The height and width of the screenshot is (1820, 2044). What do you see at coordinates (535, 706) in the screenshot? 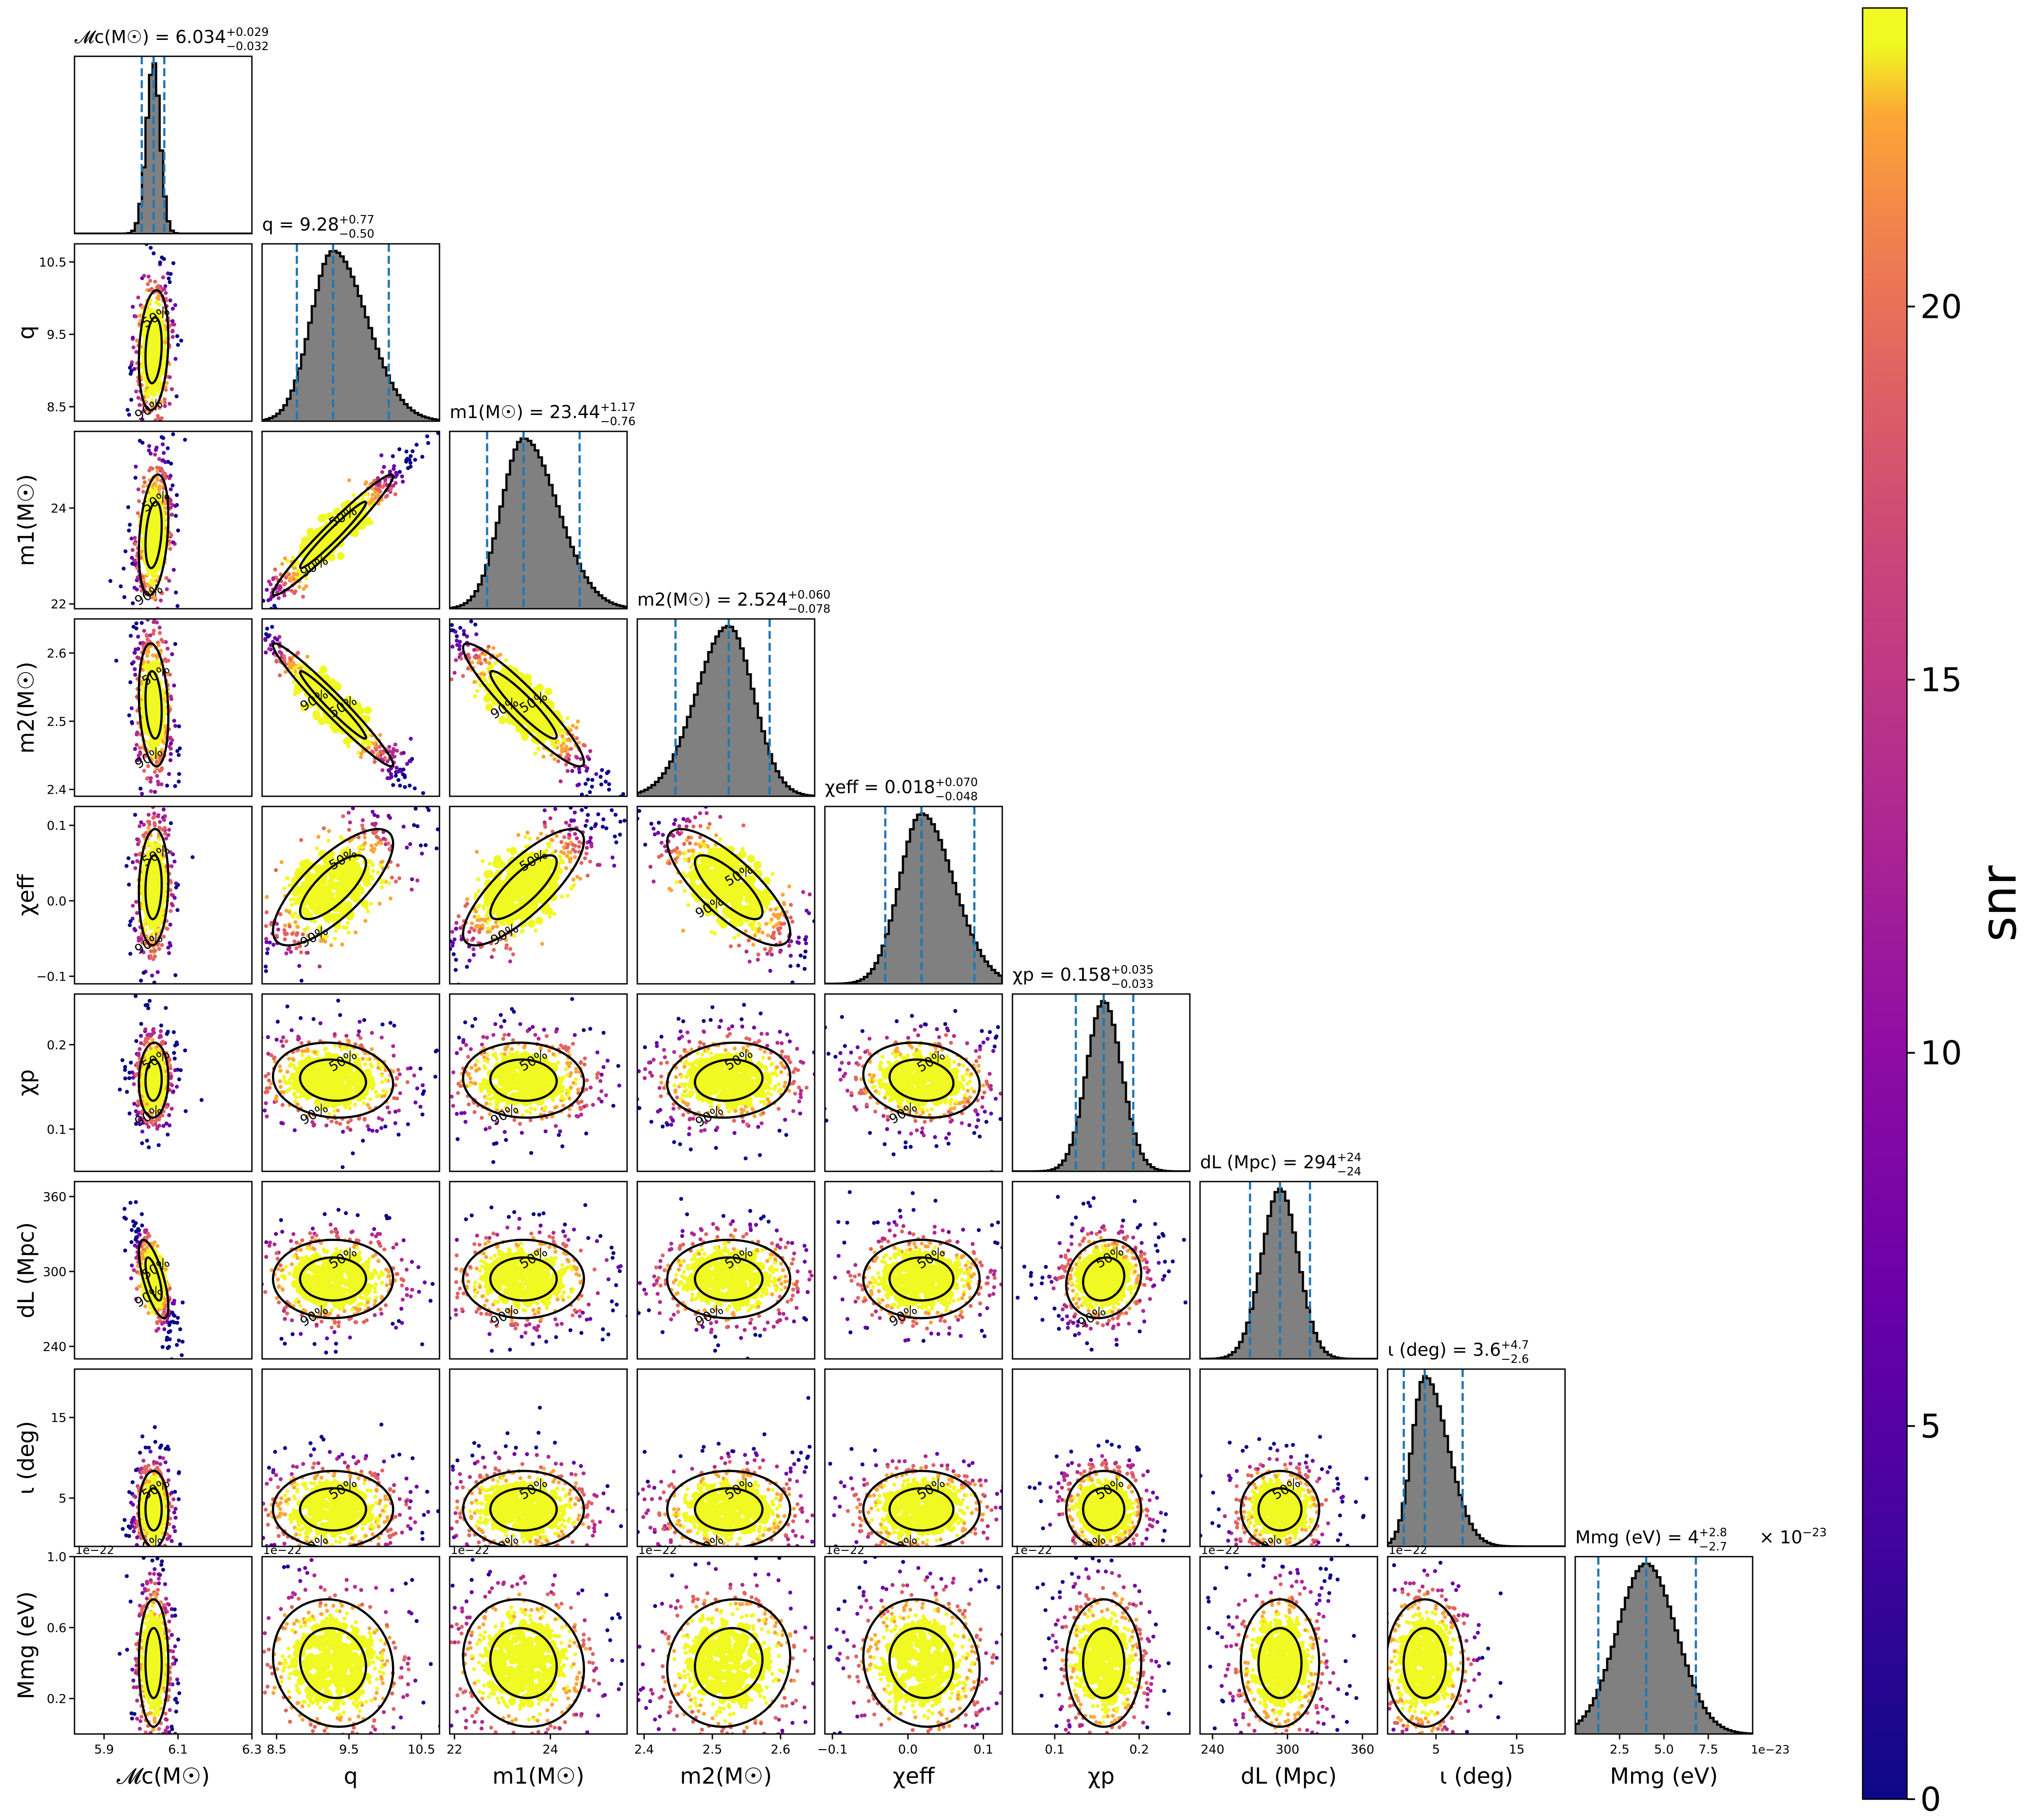
I see `scatter-panel-m1-m2: 50%90%` at bounding box center [535, 706].